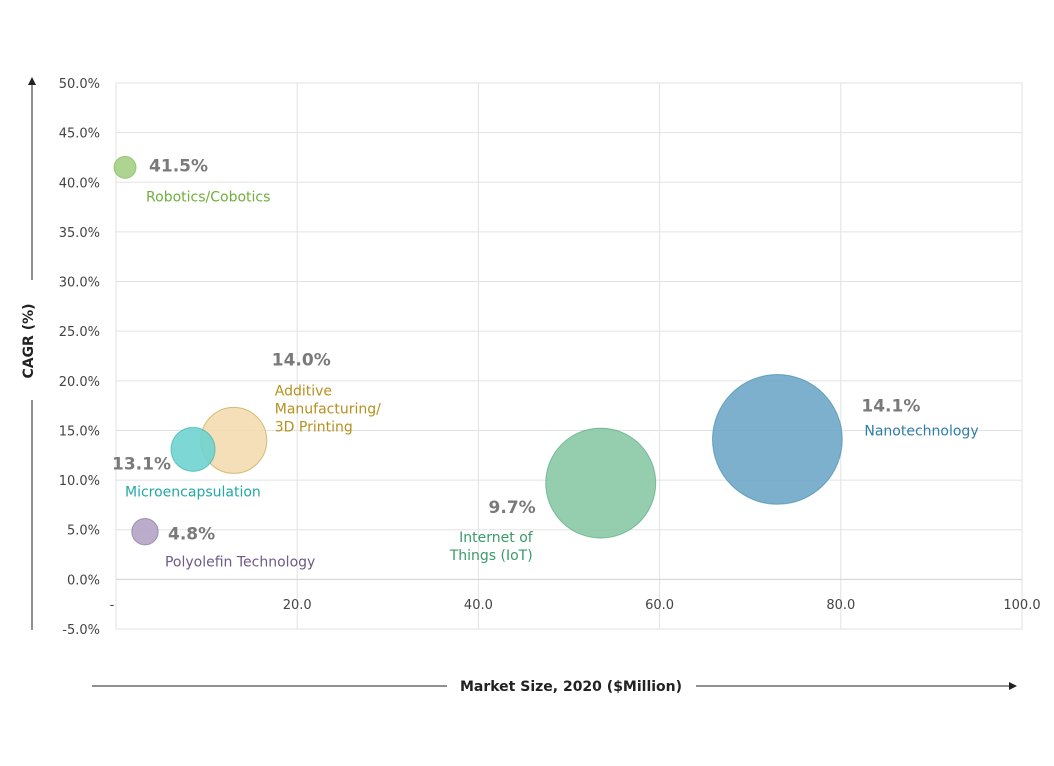 The image size is (1054, 766). Describe the element at coordinates (29, 340) in the screenshot. I see `y-axis-title: CAGR (%)` at that location.